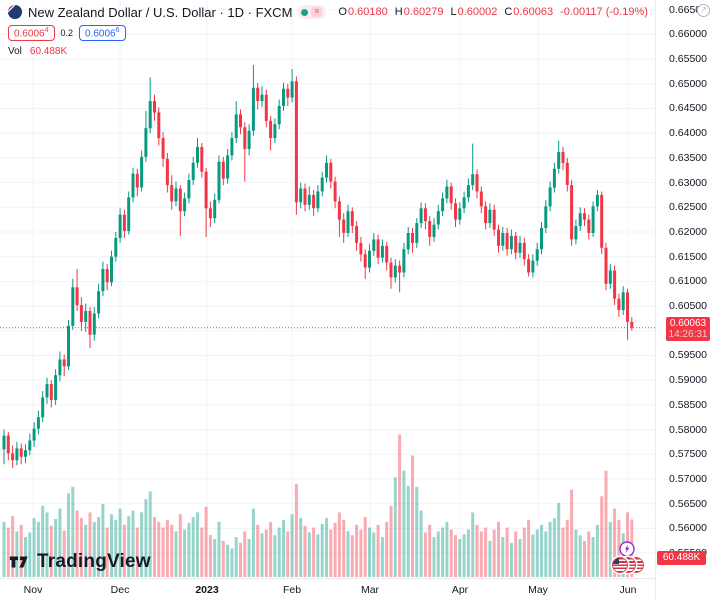 The height and width of the screenshot is (600, 710). Describe the element at coordinates (33, 590) in the screenshot. I see `time-axis-label: Nov` at that location.